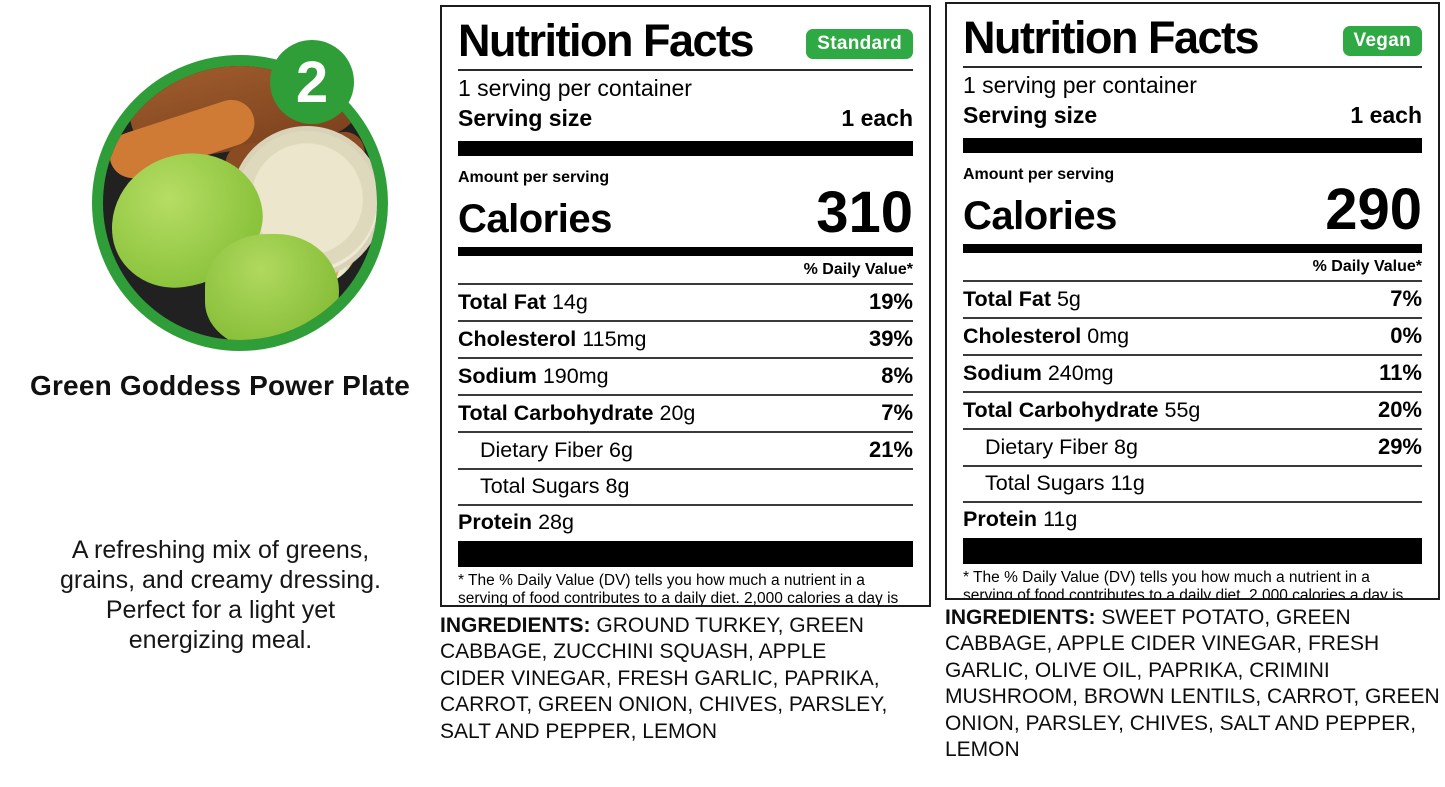 The height and width of the screenshot is (787, 1445). I want to click on nutrient-amount: 6g, so click(621, 450).